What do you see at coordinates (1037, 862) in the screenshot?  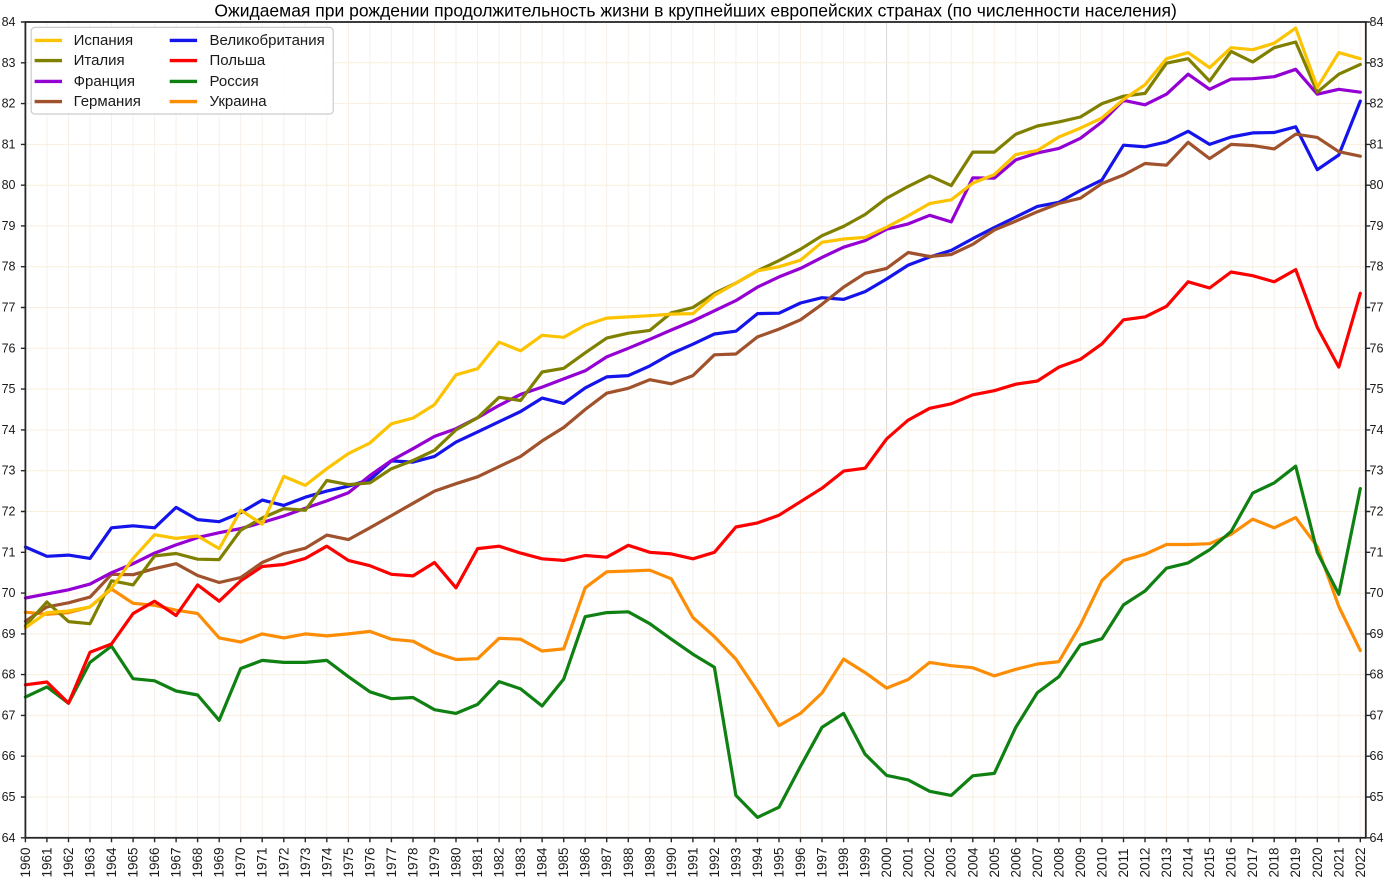 I see `svg-text: 2007` at bounding box center [1037, 862].